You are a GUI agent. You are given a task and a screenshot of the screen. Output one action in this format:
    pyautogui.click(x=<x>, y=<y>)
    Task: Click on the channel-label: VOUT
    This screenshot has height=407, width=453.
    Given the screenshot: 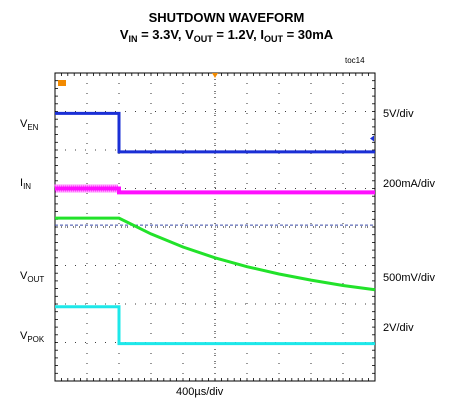 What is the action you would take?
    pyautogui.click(x=32, y=277)
    